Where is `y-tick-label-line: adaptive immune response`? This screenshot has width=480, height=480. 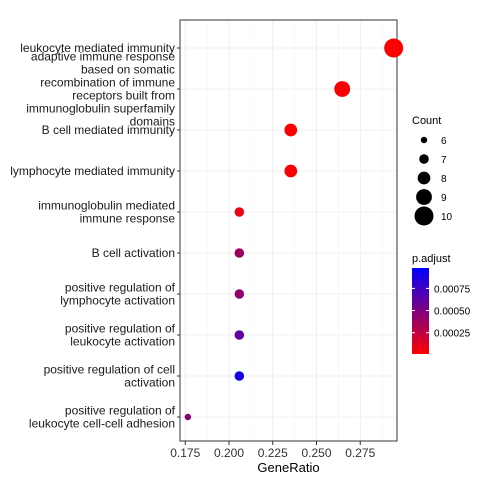 y-tick-label-line: adaptive immune response is located at coordinates (103, 57).